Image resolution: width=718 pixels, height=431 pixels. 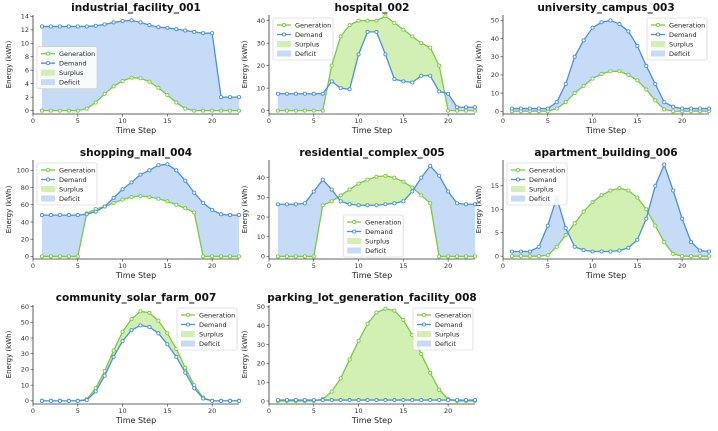 I want to click on legend-surplus-label: Surplus, so click(x=681, y=44).